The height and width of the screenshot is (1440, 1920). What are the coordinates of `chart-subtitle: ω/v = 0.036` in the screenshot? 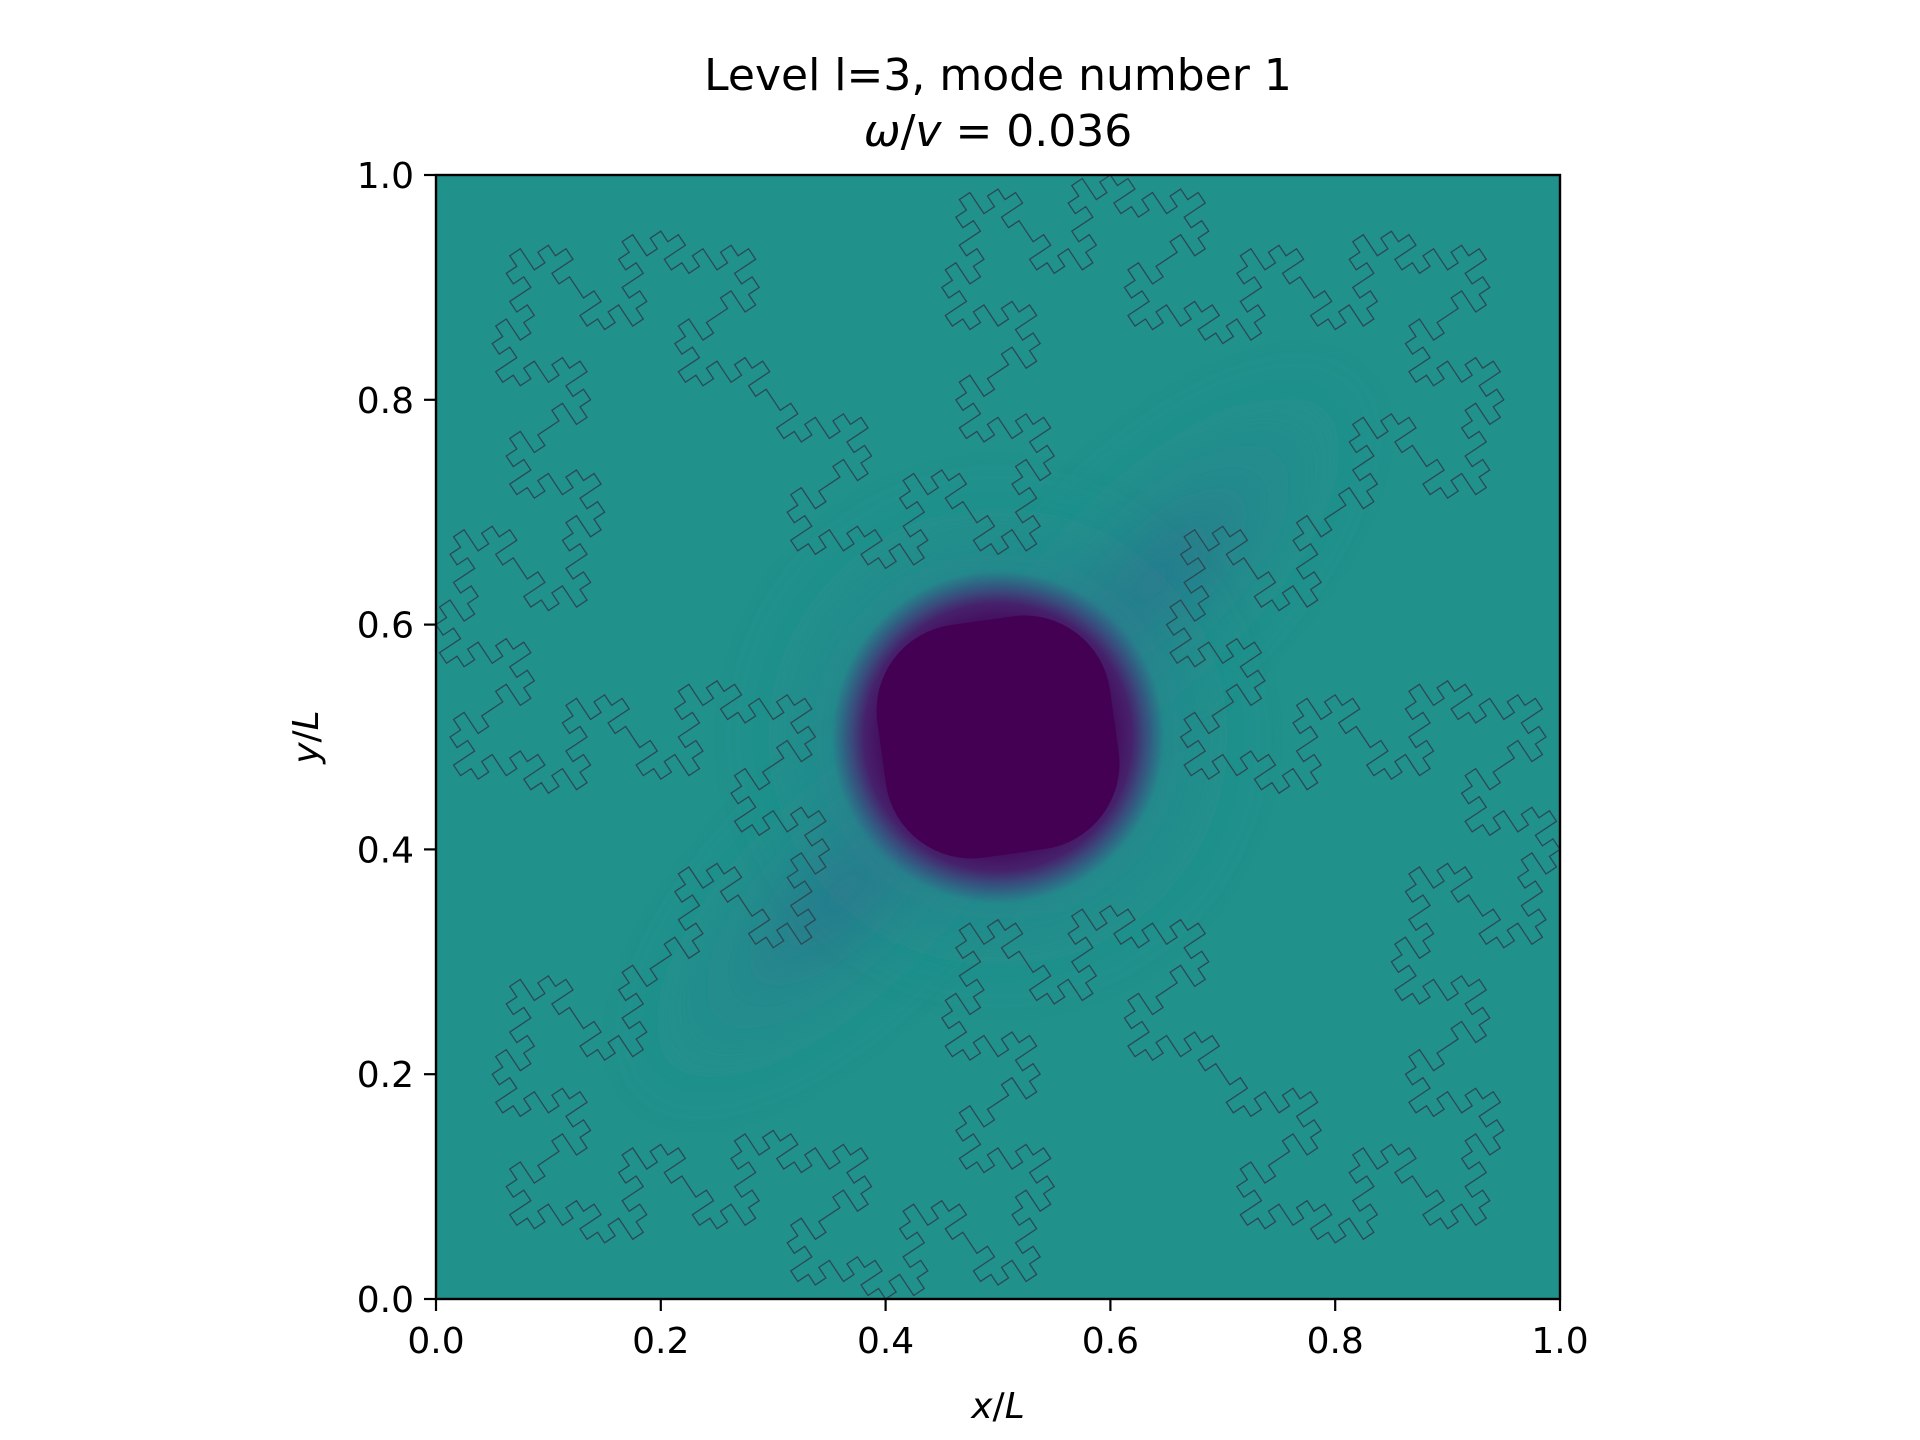 It's located at (998, 131).